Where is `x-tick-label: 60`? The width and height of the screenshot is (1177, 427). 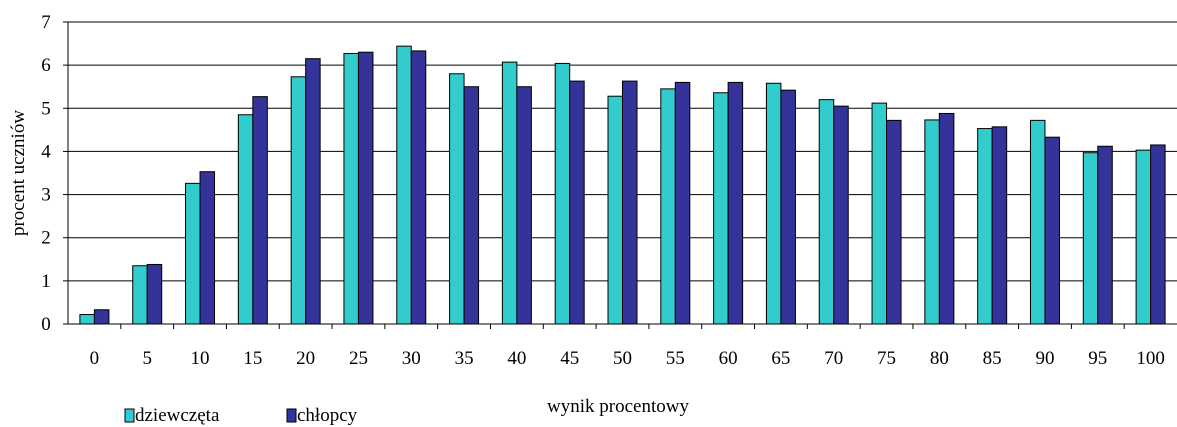
x-tick-label: 60 is located at coordinates (728, 358).